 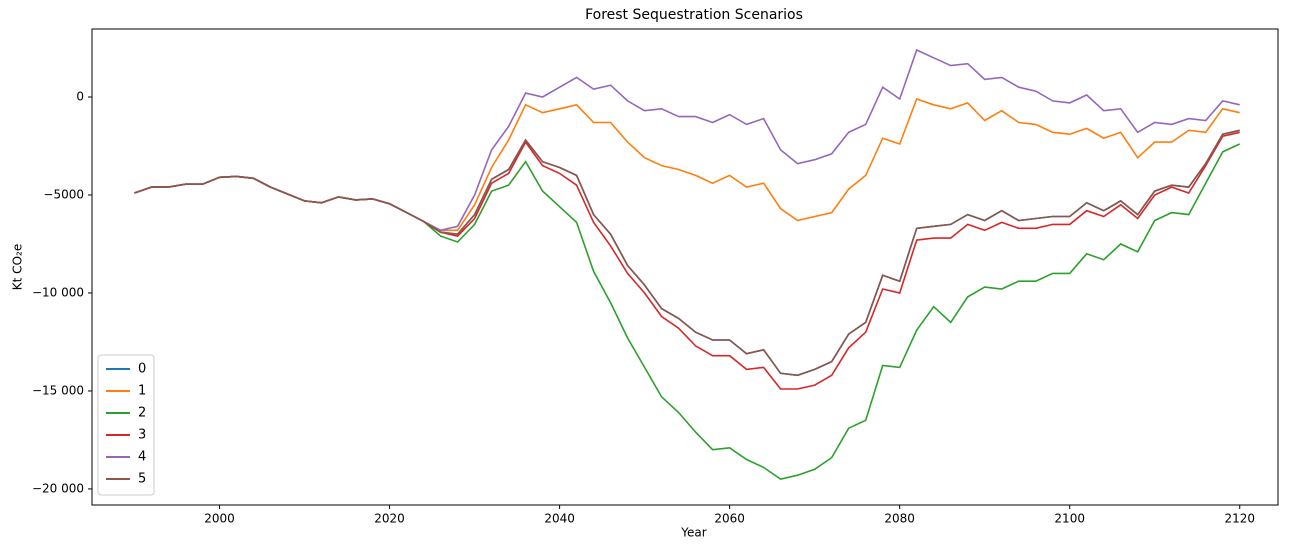 What do you see at coordinates (142, 391) in the screenshot?
I see `legend-label: 1` at bounding box center [142, 391].